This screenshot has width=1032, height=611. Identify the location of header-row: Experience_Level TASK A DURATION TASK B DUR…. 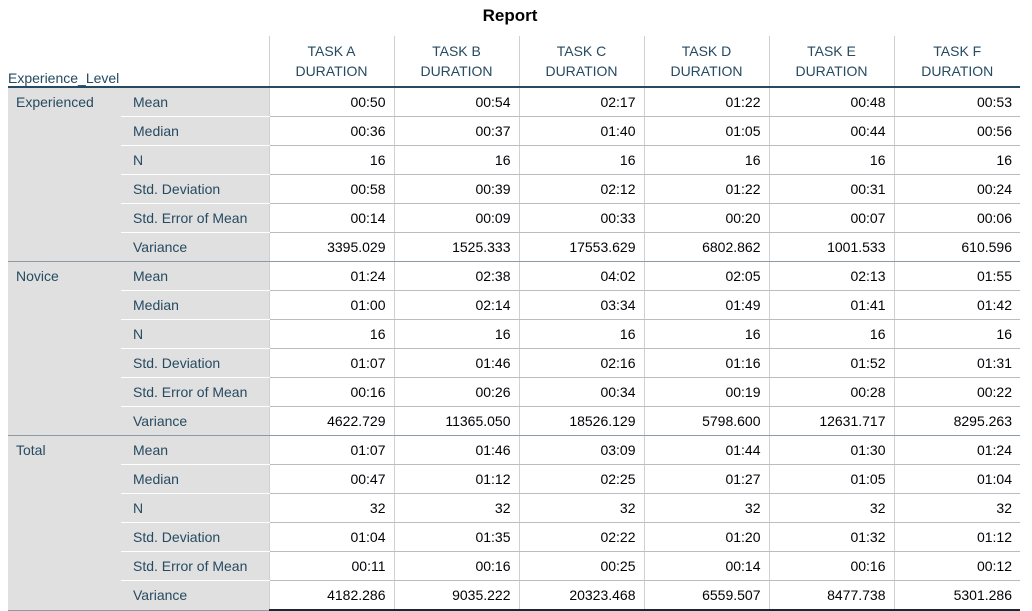
(514, 62).